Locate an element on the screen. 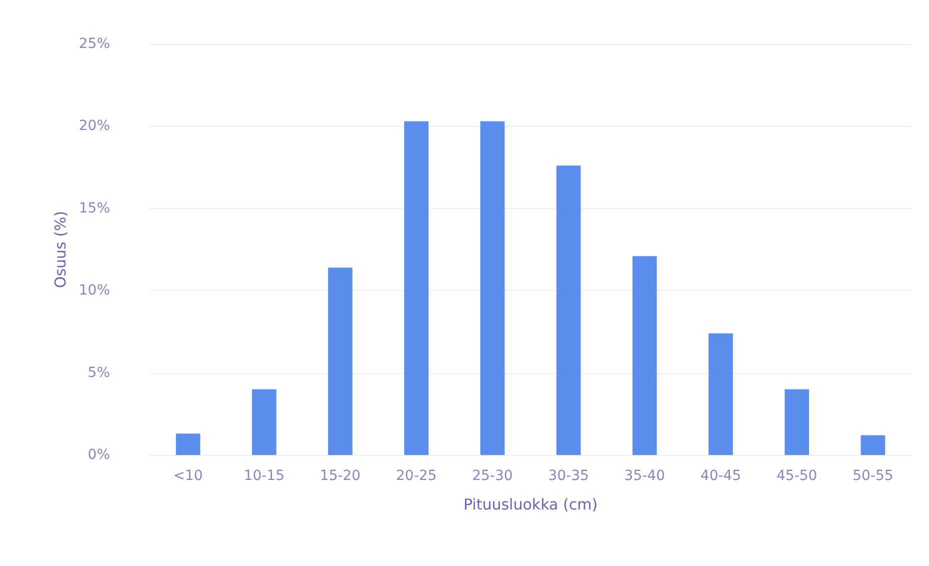  x-tick-label: 10-15 is located at coordinates (264, 476).